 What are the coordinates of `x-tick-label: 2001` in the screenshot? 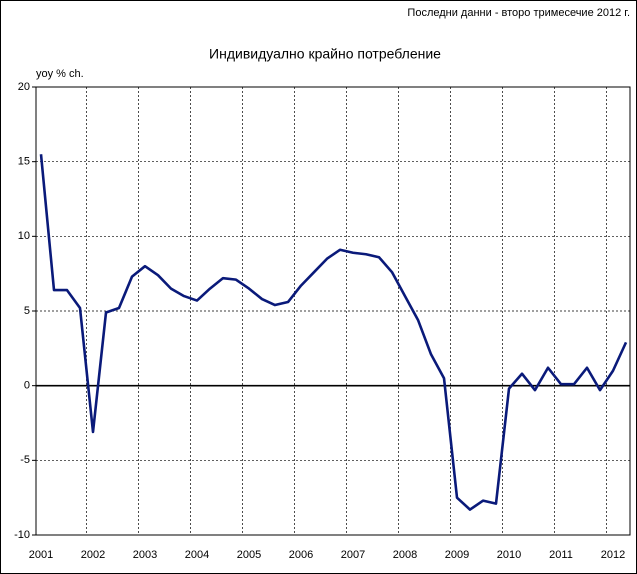 It's located at (41, 555).